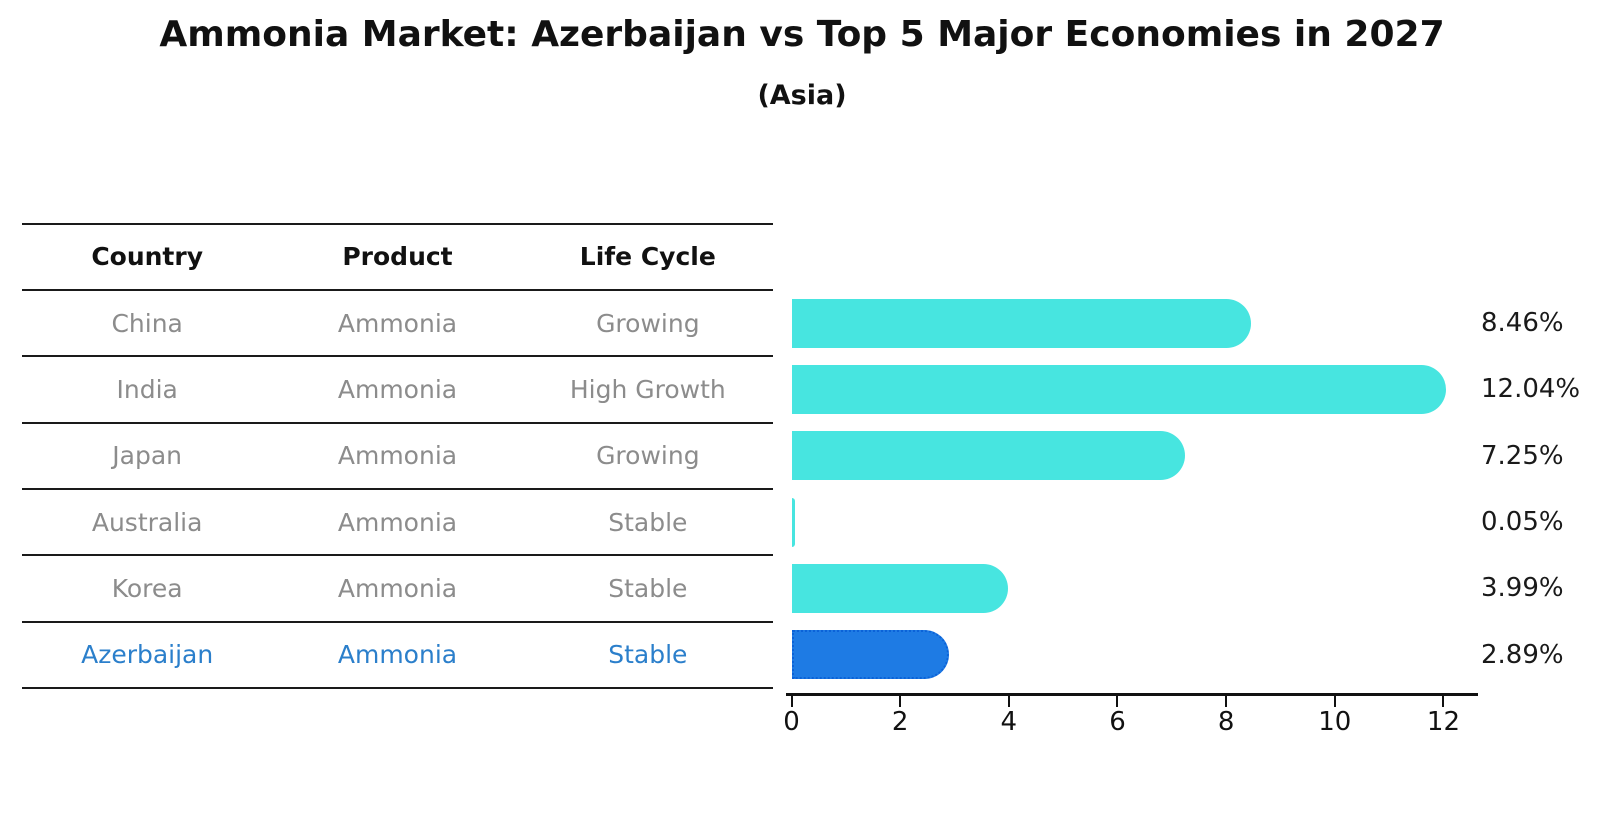 The image size is (1604, 823). Describe the element at coordinates (1522, 522) in the screenshot. I see `value-label-australia: 0.05%` at that location.